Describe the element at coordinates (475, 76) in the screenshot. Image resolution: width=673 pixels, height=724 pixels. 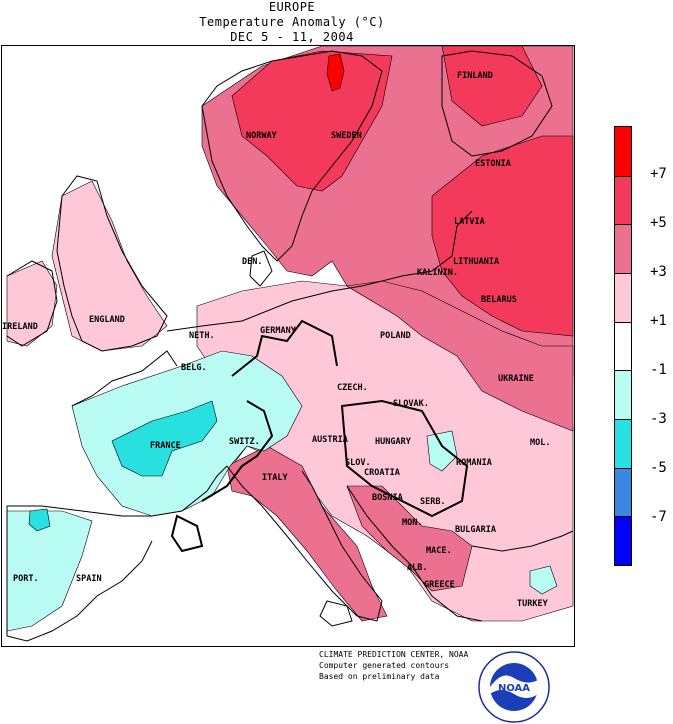
I see `label-finland: FINLAND` at that location.